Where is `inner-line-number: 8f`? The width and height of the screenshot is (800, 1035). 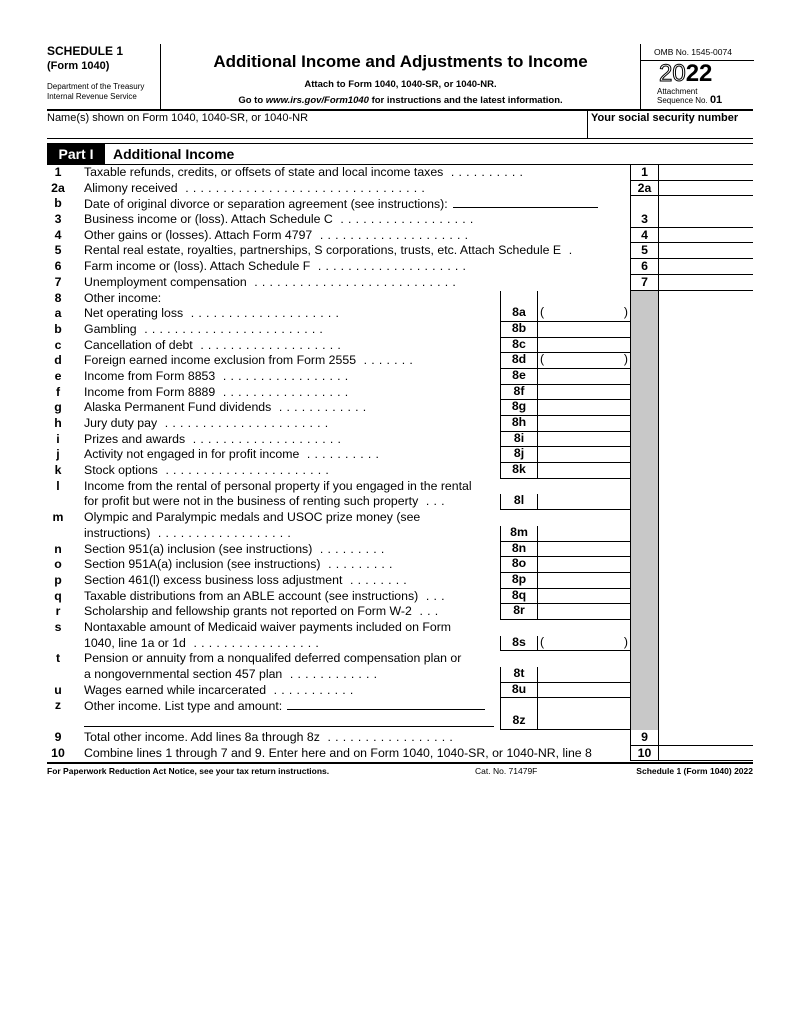 inner-line-number: 8f is located at coordinates (519, 390).